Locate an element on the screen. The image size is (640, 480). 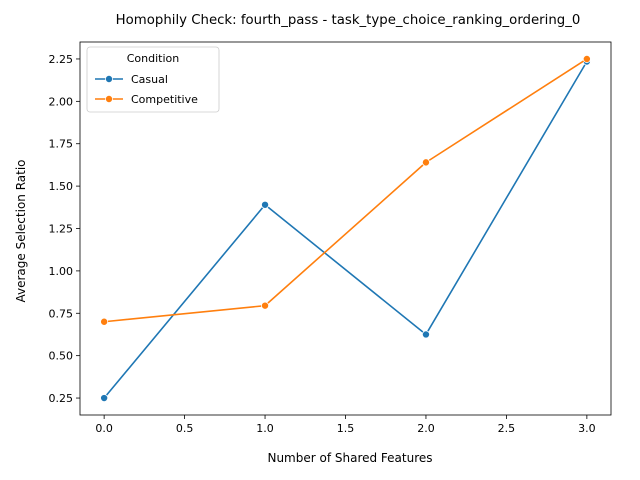
legend-swatch-marker-competitive is located at coordinates (109, 99).